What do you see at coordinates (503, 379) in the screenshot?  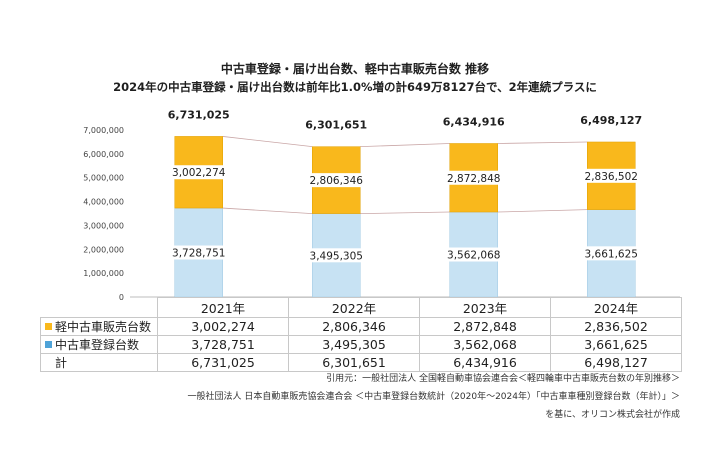 I see `source-note: 引用元：一般社団法人 全国軽自動車協会連合会＜軽四輪車中古車販売台数の年別推移＞` at bounding box center [503, 379].